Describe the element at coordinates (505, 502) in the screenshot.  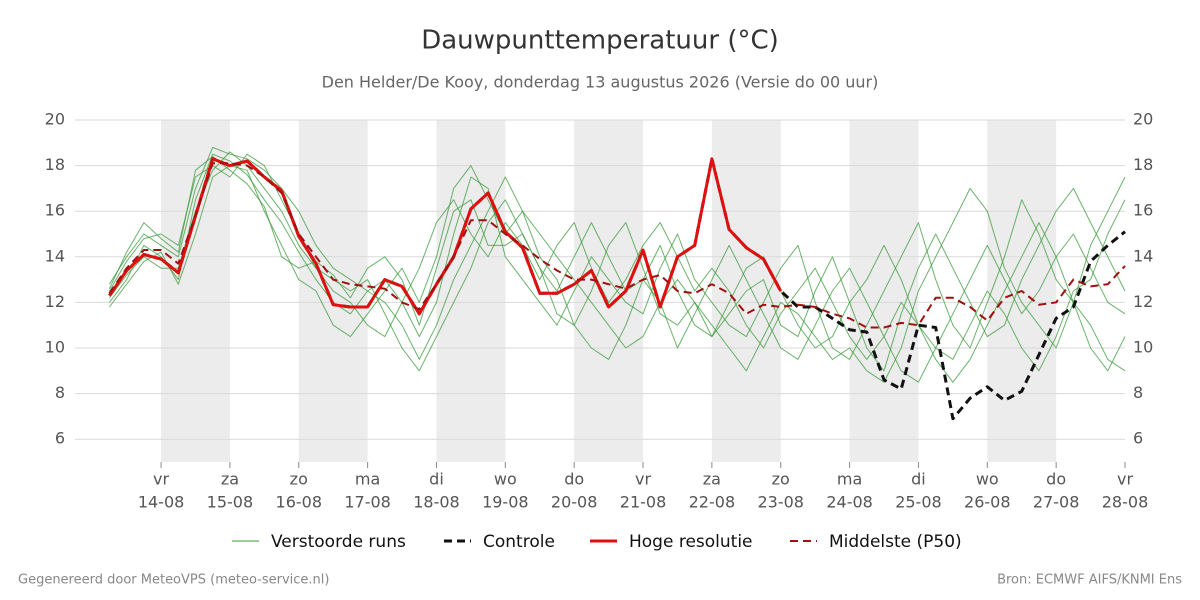
I see `x-tick-date: 19-08` at that location.